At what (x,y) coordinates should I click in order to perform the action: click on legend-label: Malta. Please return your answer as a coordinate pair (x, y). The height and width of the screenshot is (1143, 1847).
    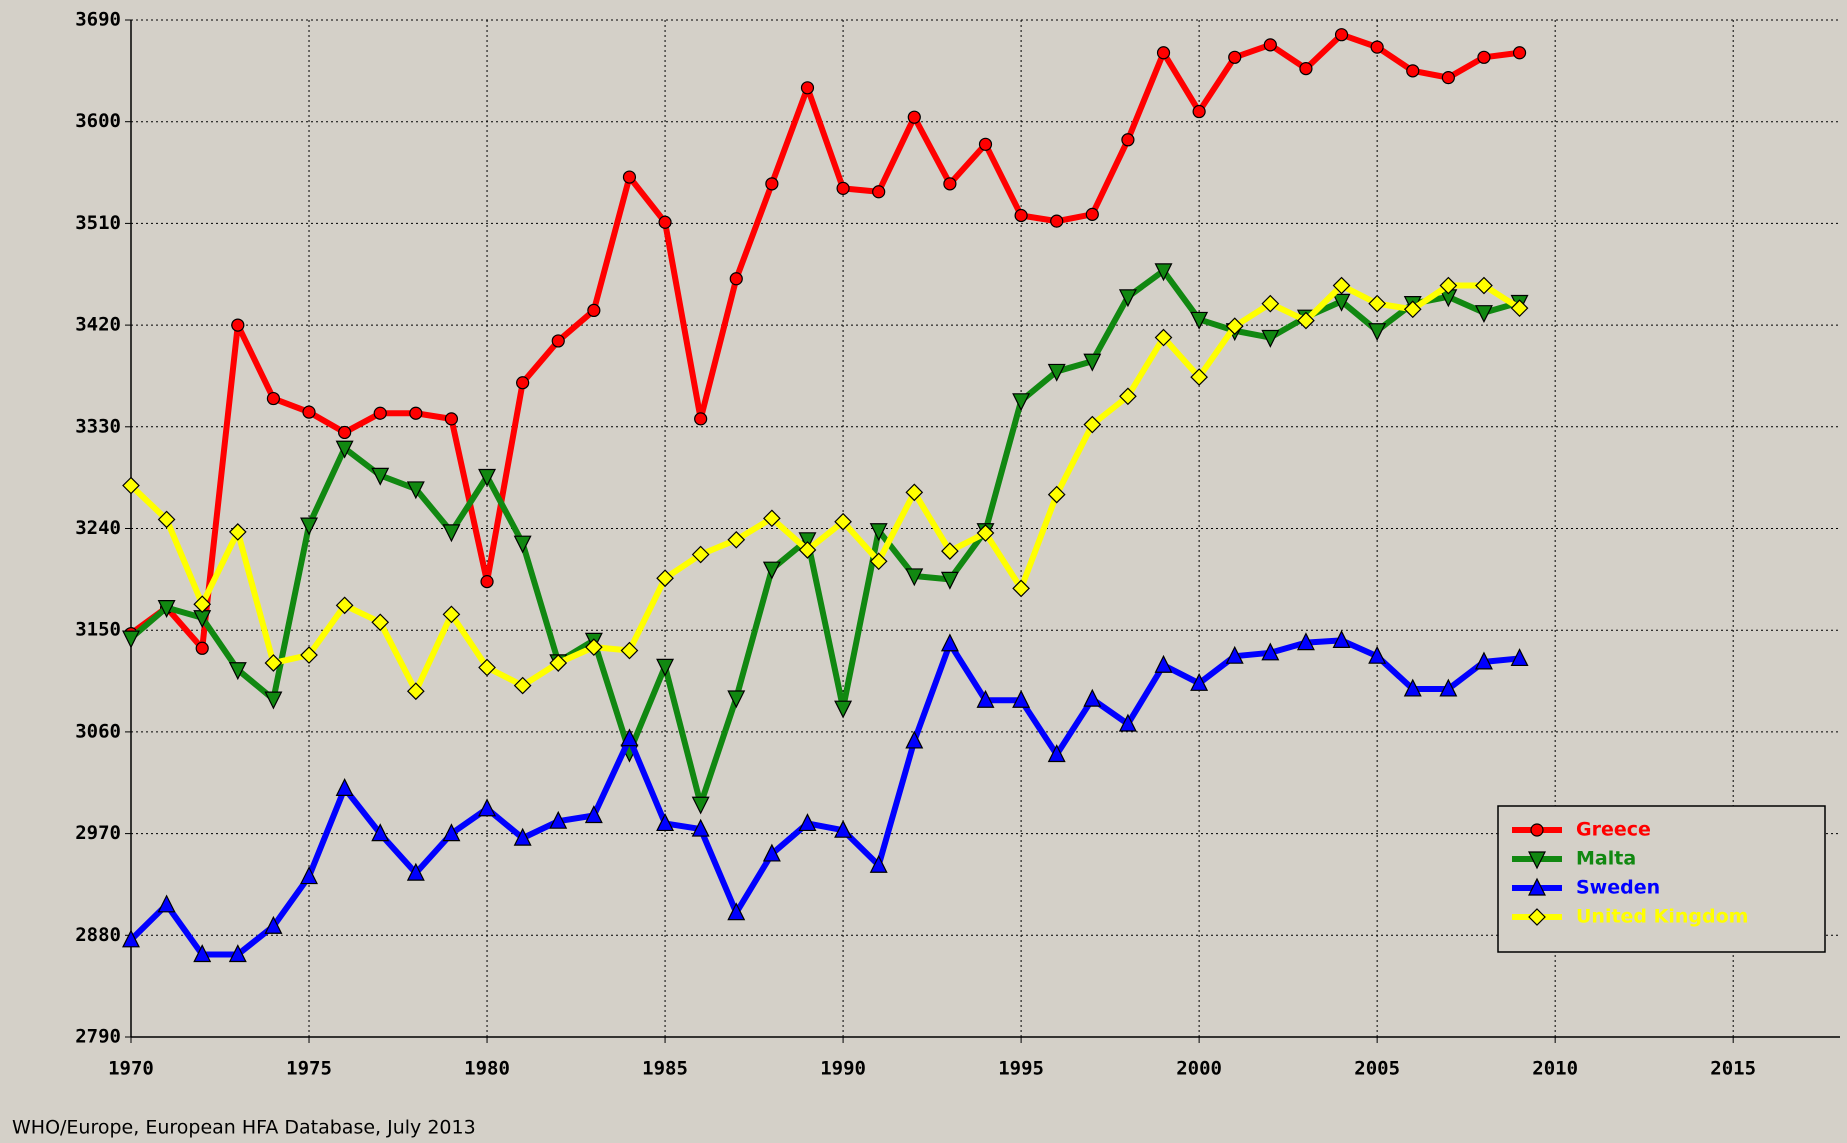
    Looking at the image, I should click on (1606, 859).